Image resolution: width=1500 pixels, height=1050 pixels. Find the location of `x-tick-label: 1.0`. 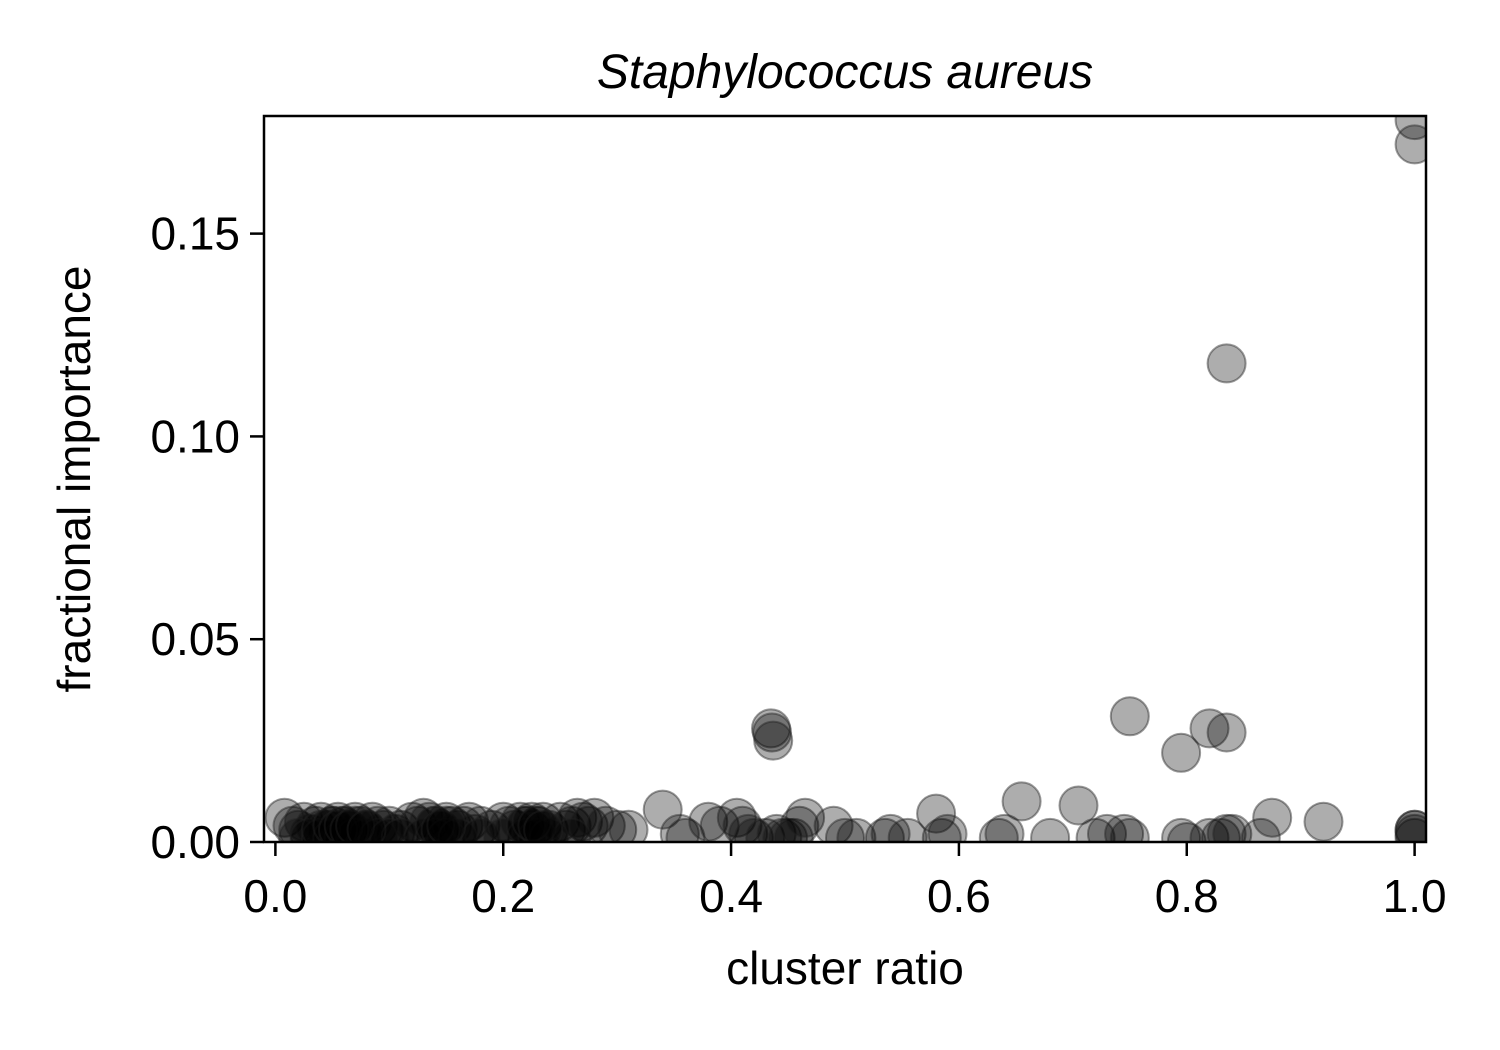

x-tick-label: 1.0 is located at coordinates (1415, 896).